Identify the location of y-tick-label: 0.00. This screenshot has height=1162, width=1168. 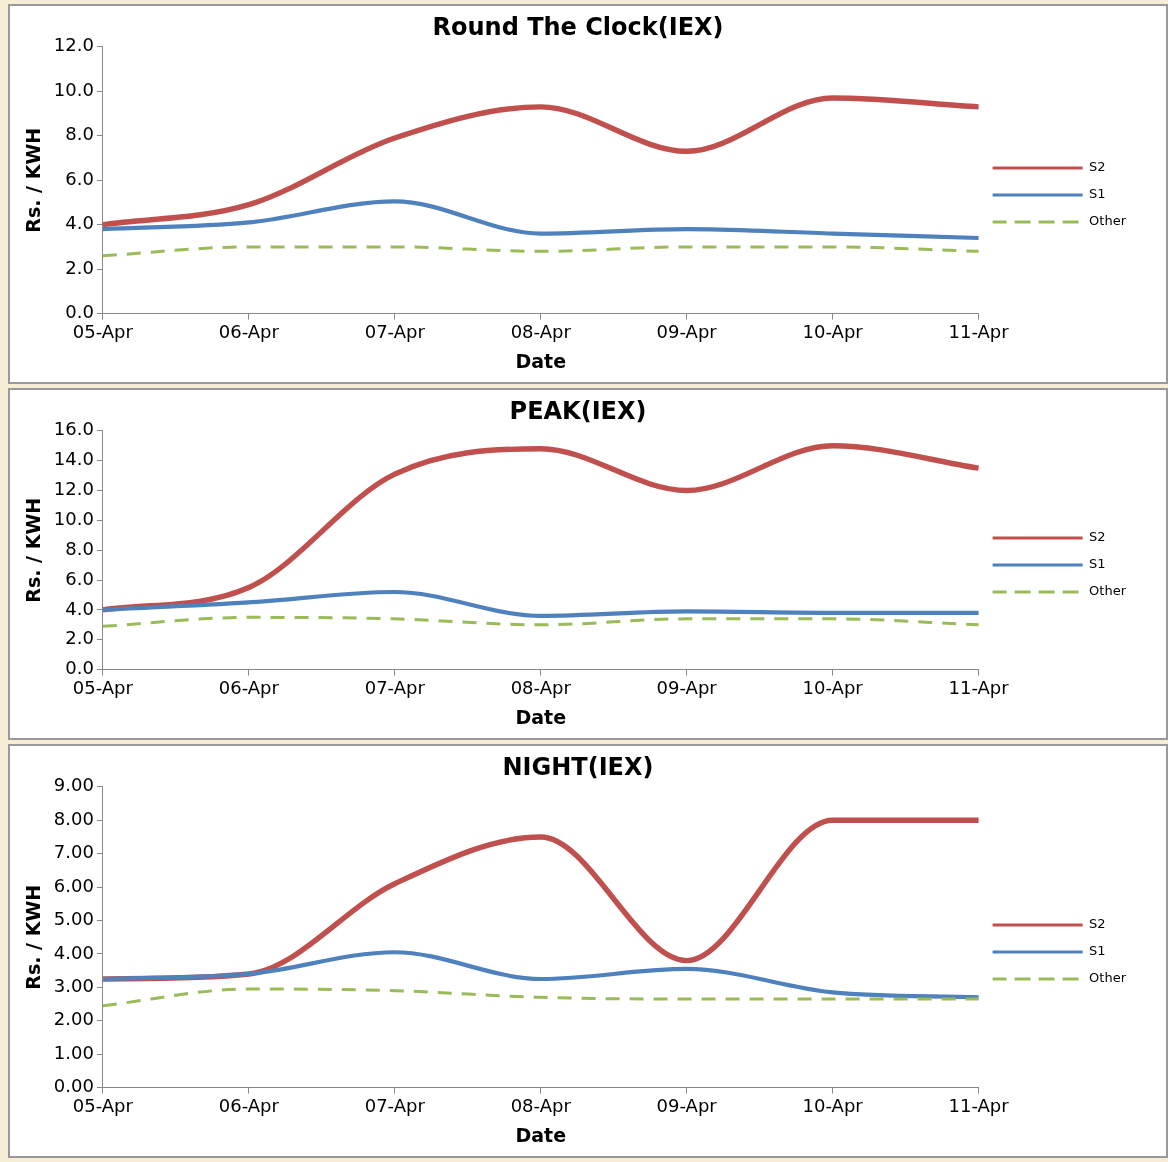
(73, 1086).